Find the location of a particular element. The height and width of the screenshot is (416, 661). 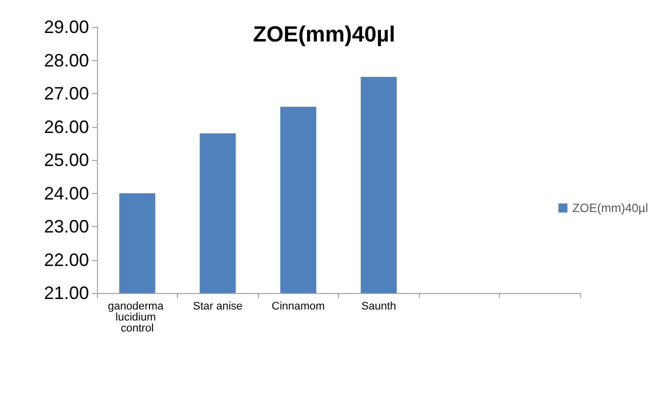

y-tick-label: 25.00 is located at coordinates (66, 160).